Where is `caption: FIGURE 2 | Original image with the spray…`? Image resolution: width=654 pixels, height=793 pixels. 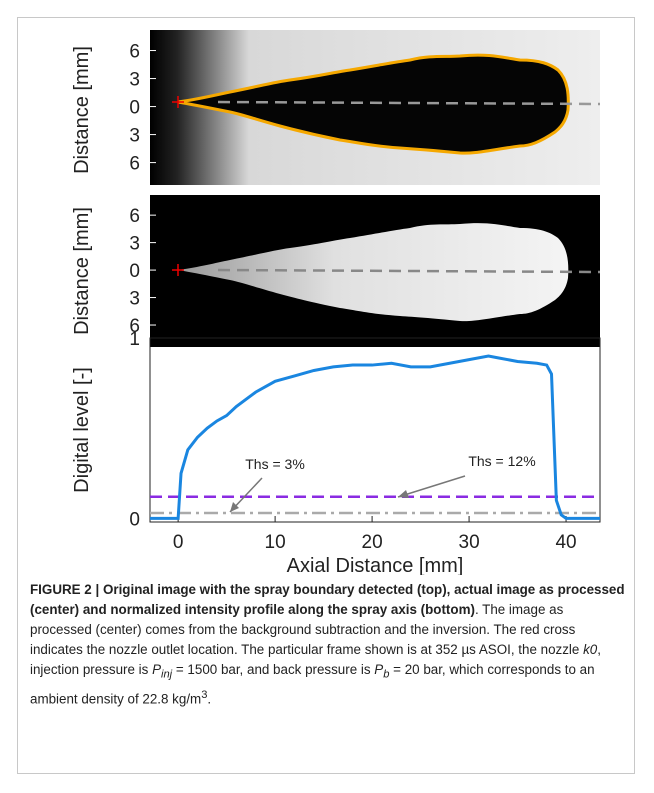
caption: FIGURE 2 | Original image with the spray… is located at coordinates (328, 644).